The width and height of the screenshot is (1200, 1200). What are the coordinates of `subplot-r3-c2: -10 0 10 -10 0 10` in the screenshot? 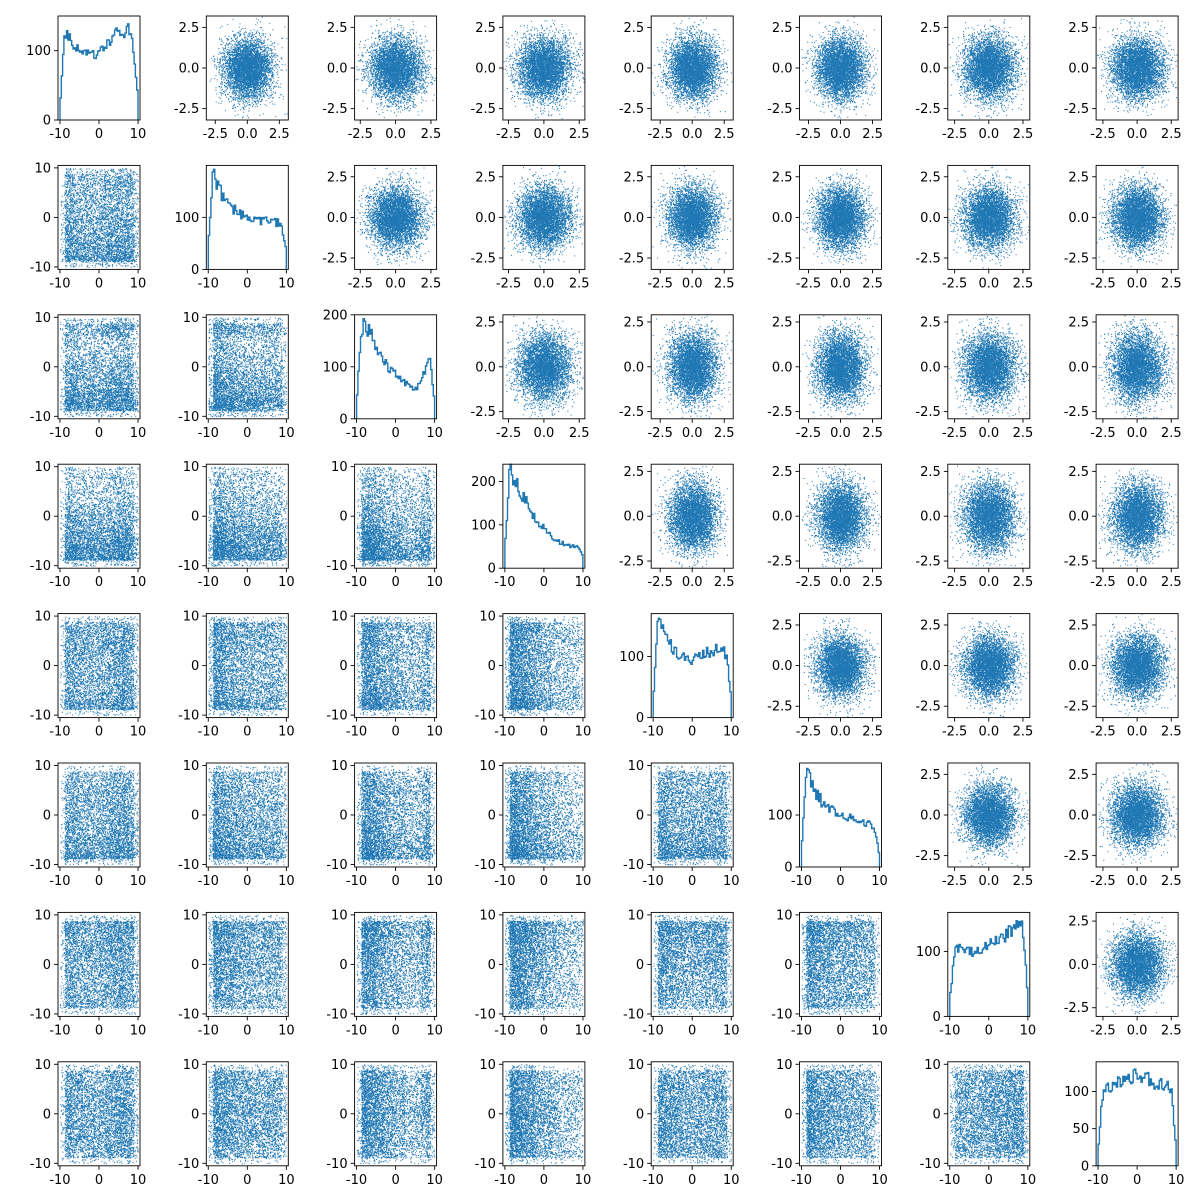 It's located at (236, 376).